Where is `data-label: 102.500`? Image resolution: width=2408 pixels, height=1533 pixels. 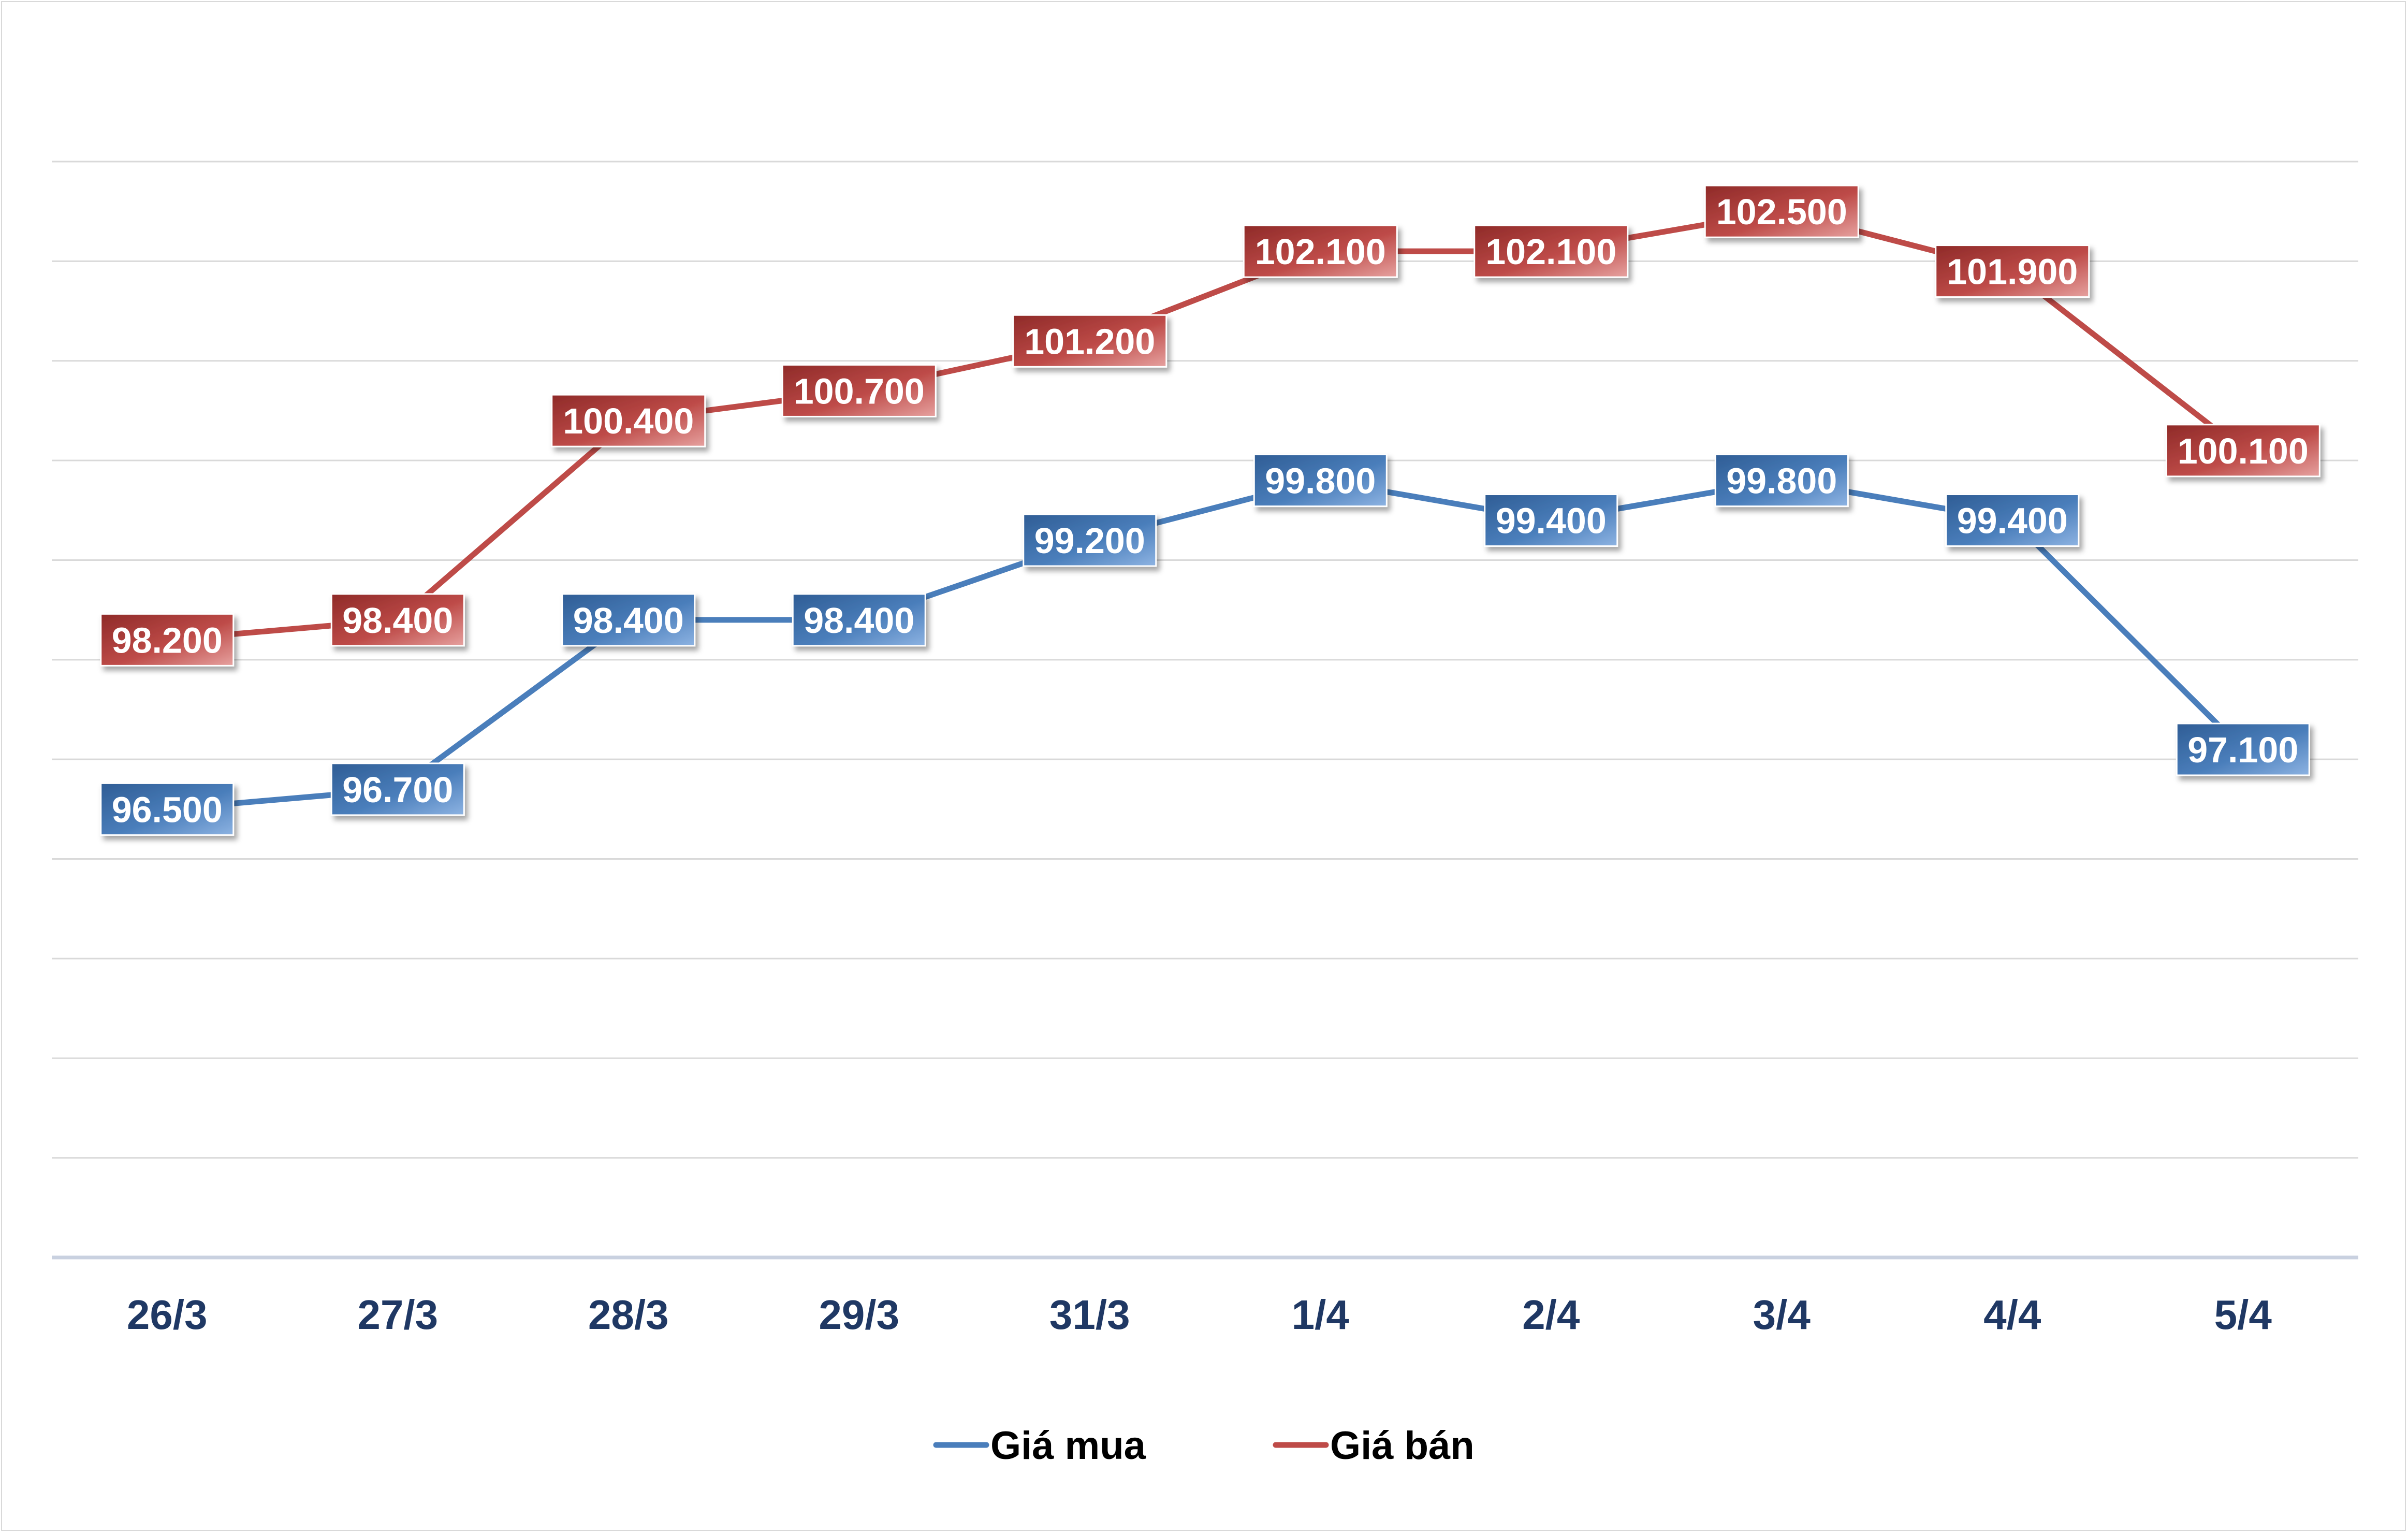 data-label: 102.500 is located at coordinates (1782, 212).